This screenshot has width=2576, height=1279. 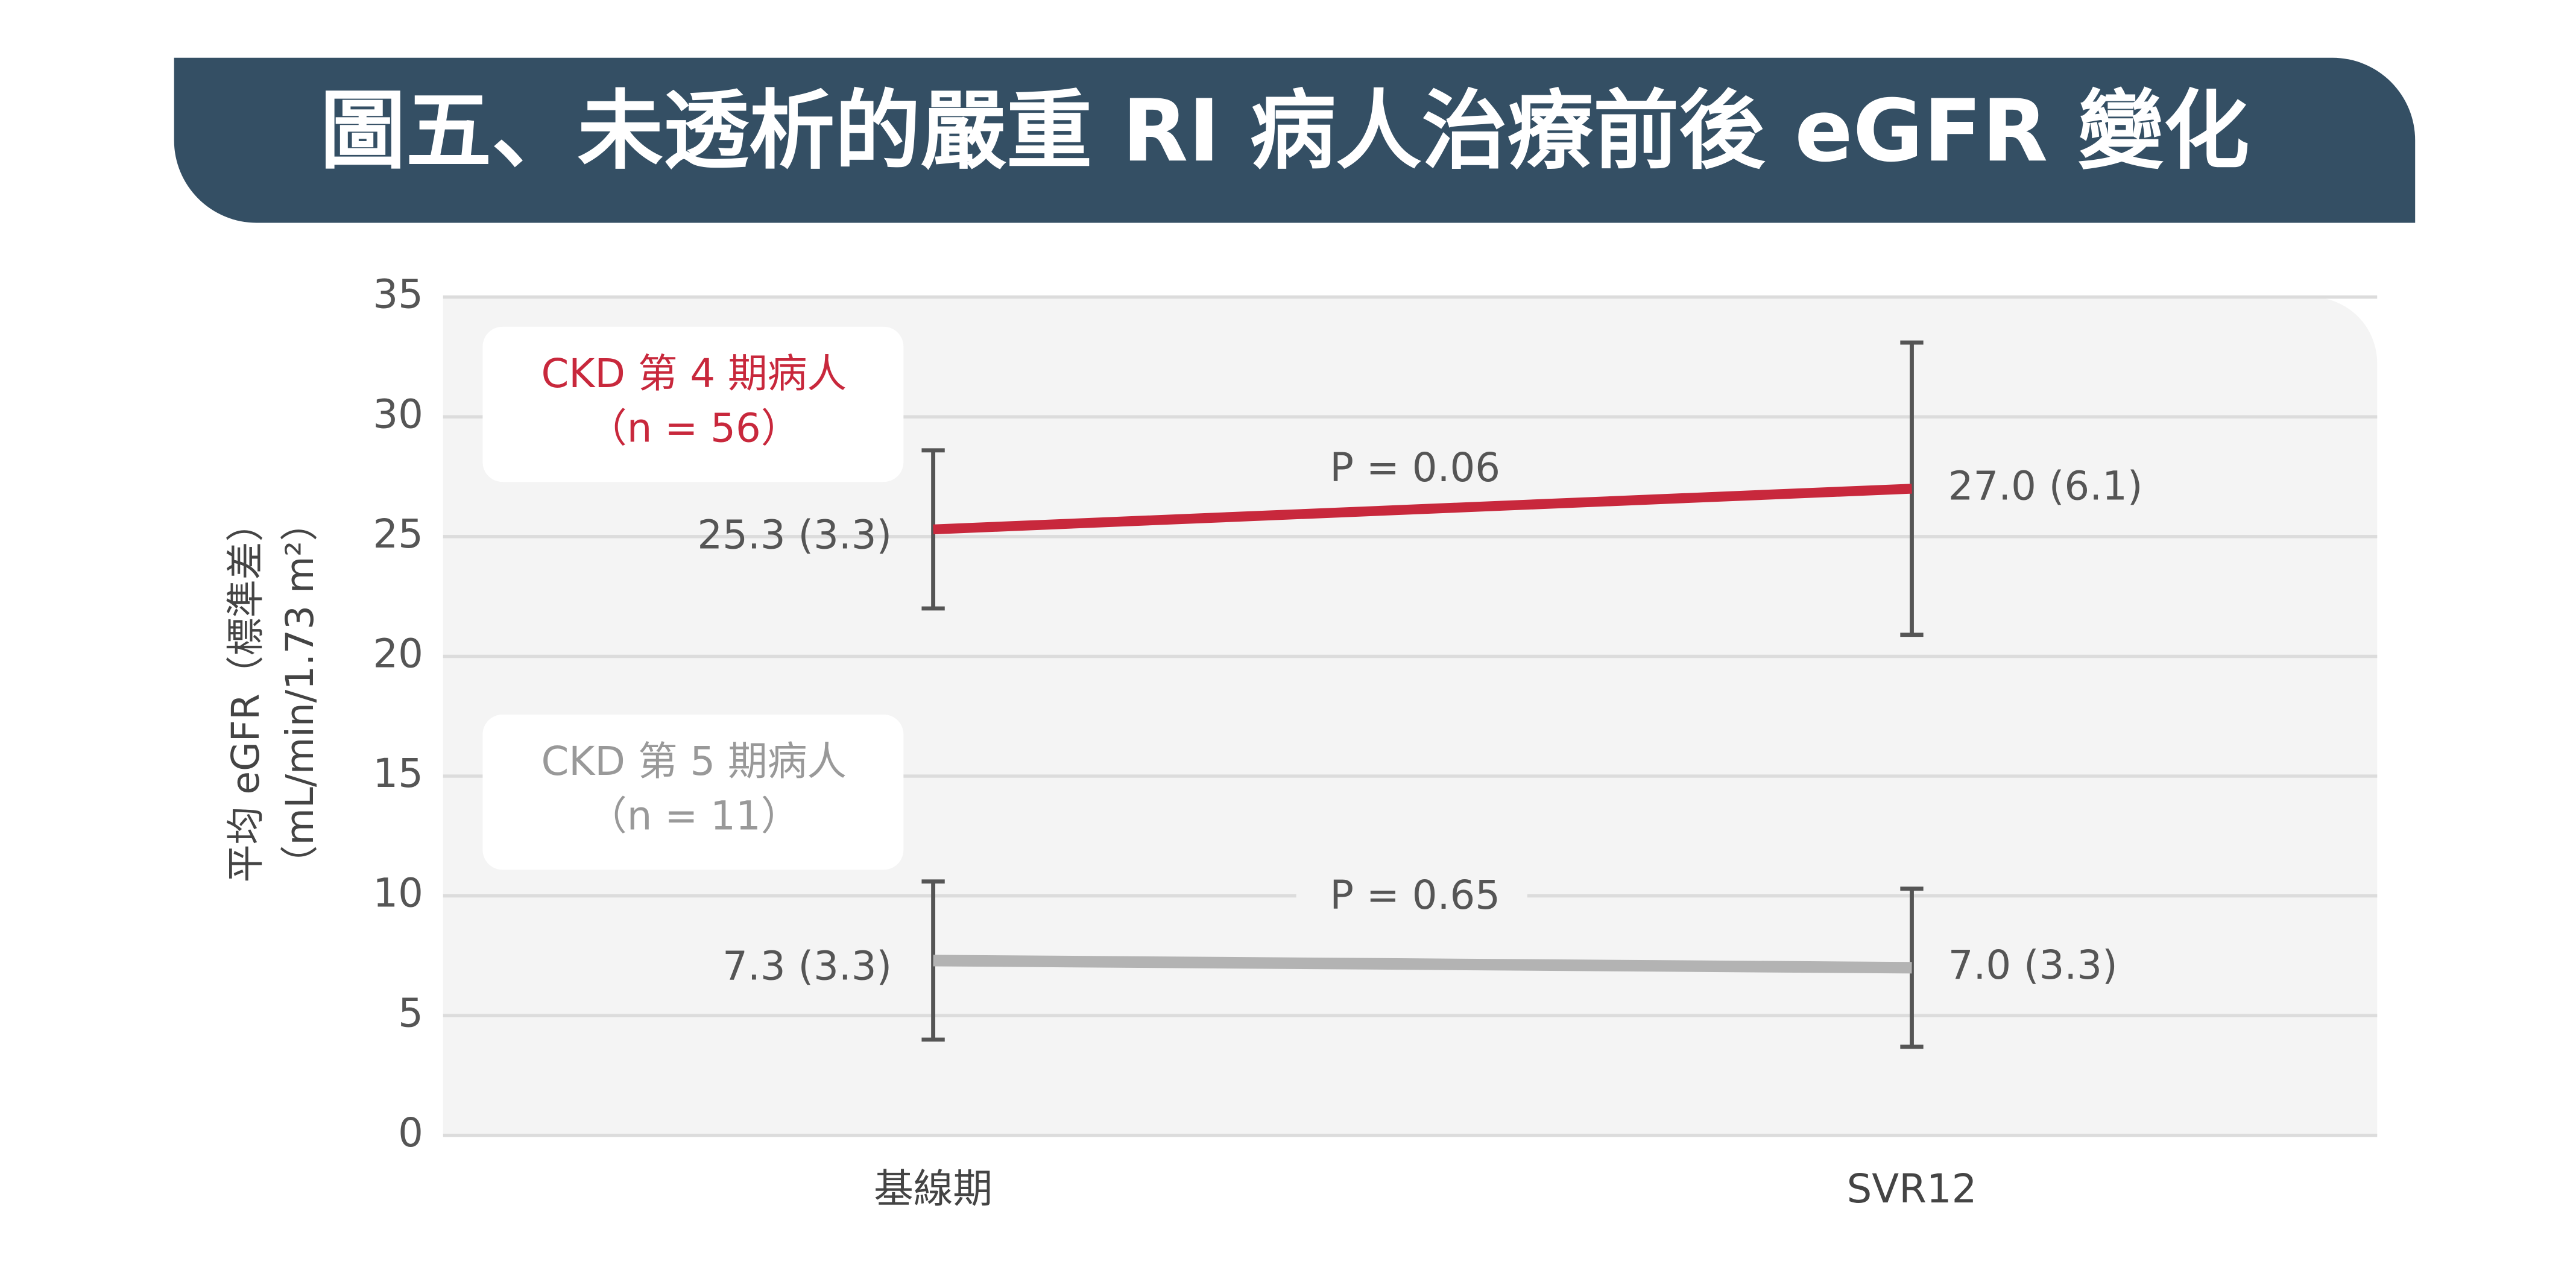 I want to click on title-bar, so click(x=1295, y=140).